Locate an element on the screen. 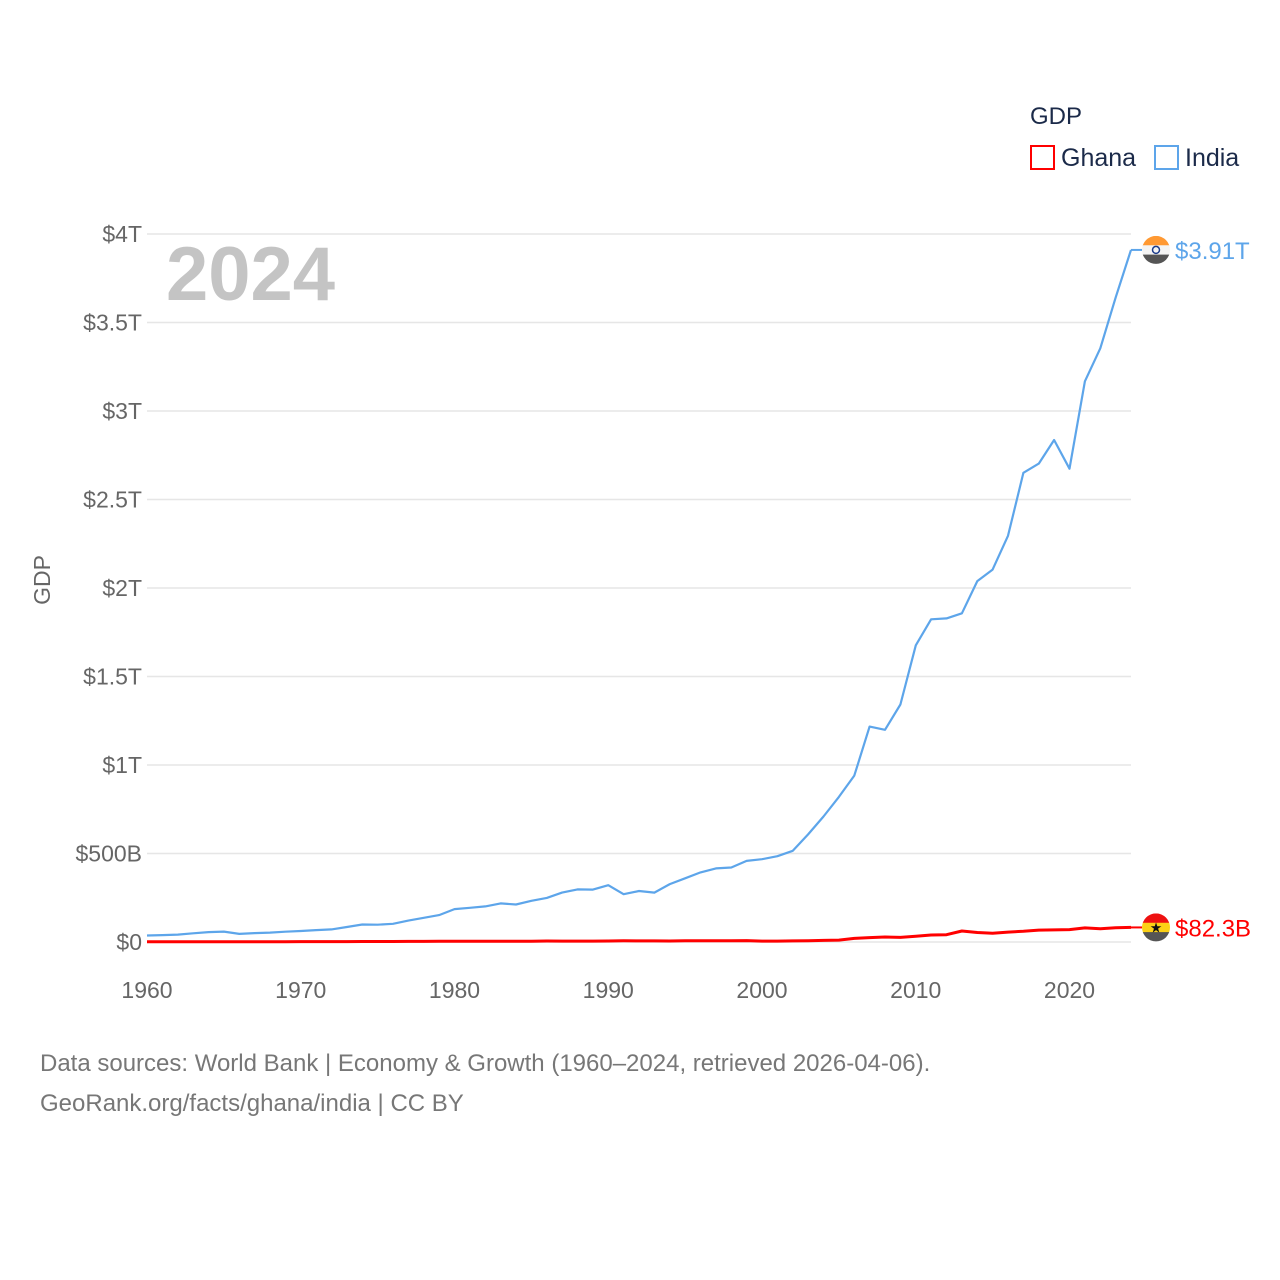 The width and height of the screenshot is (1280, 1280). x-axis-ticks: 1960 1970 1980 1990 2000 2010 2020 is located at coordinates (608, 990).